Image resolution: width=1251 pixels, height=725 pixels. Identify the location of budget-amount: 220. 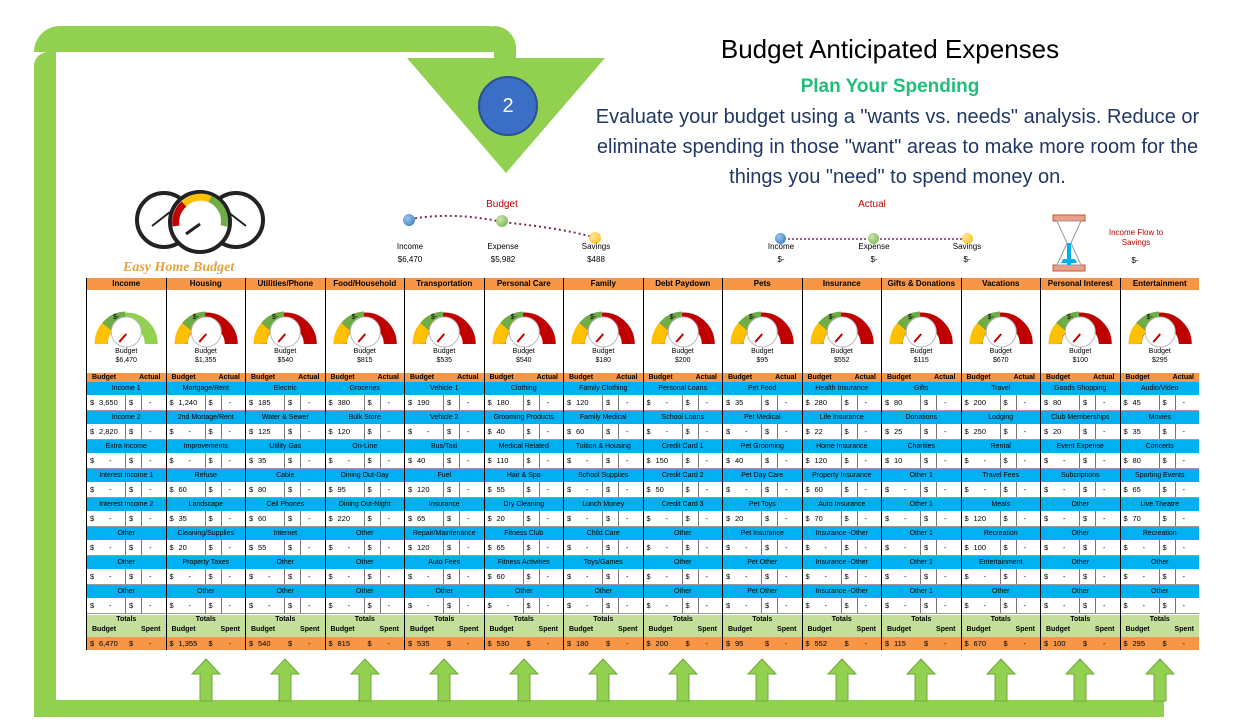
(344, 518).